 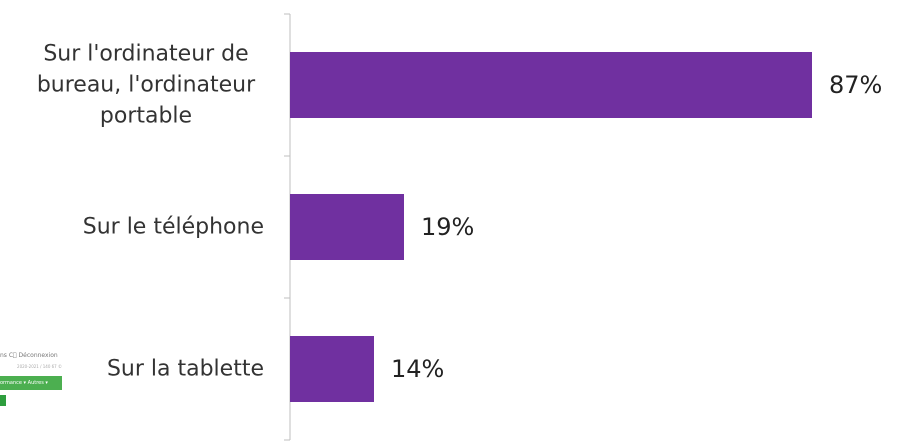 I want to click on value-label: 87%, so click(x=855, y=85).